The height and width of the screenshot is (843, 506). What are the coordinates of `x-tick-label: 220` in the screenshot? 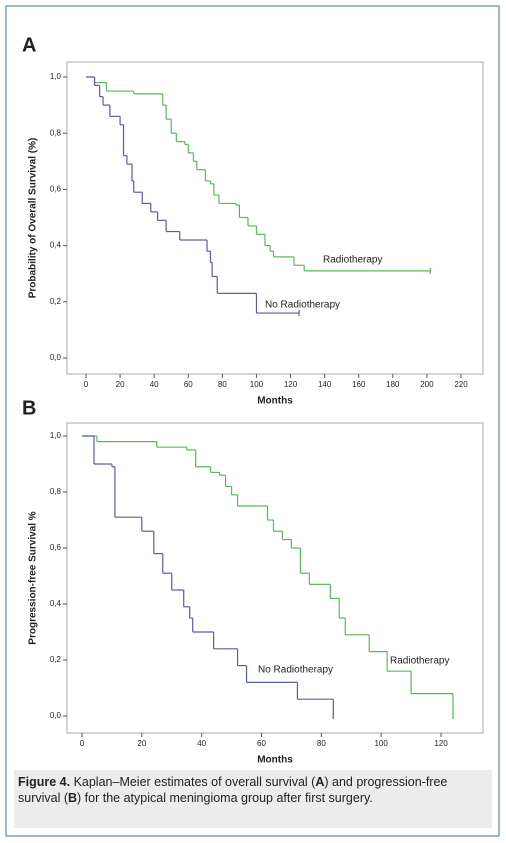 It's located at (461, 384).